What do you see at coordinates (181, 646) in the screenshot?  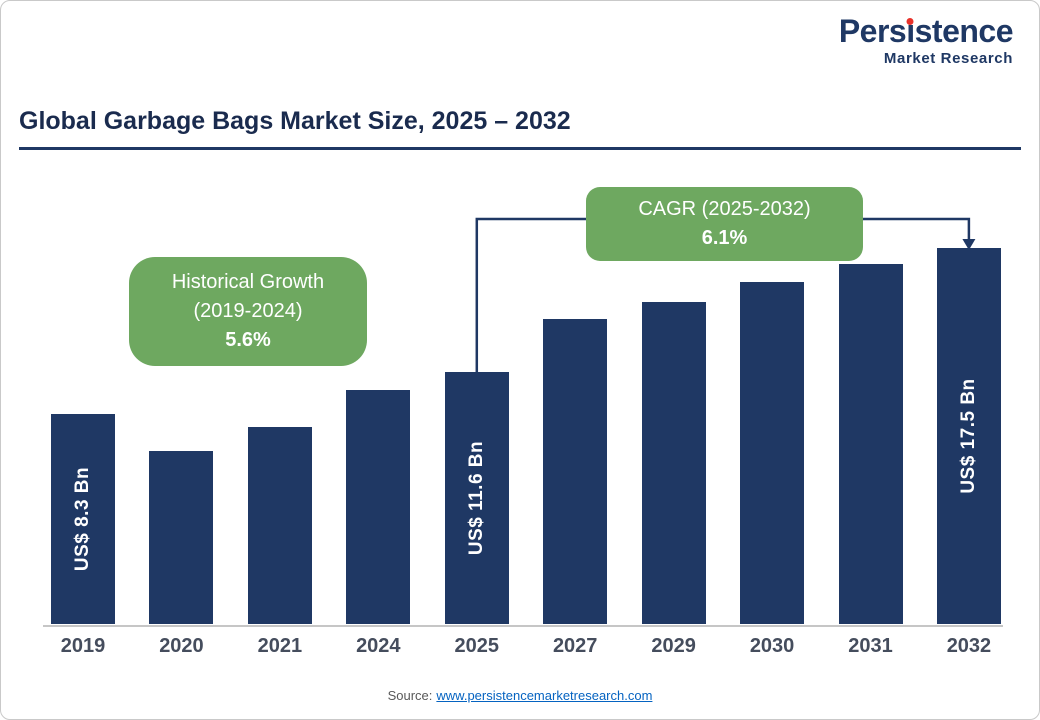 I see `x-axis-label-2020: 2020` at bounding box center [181, 646].